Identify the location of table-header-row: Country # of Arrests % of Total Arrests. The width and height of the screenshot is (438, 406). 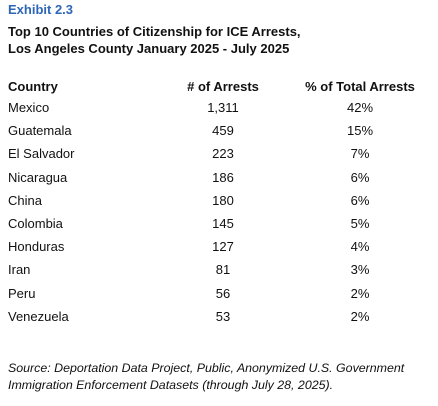
(220, 89).